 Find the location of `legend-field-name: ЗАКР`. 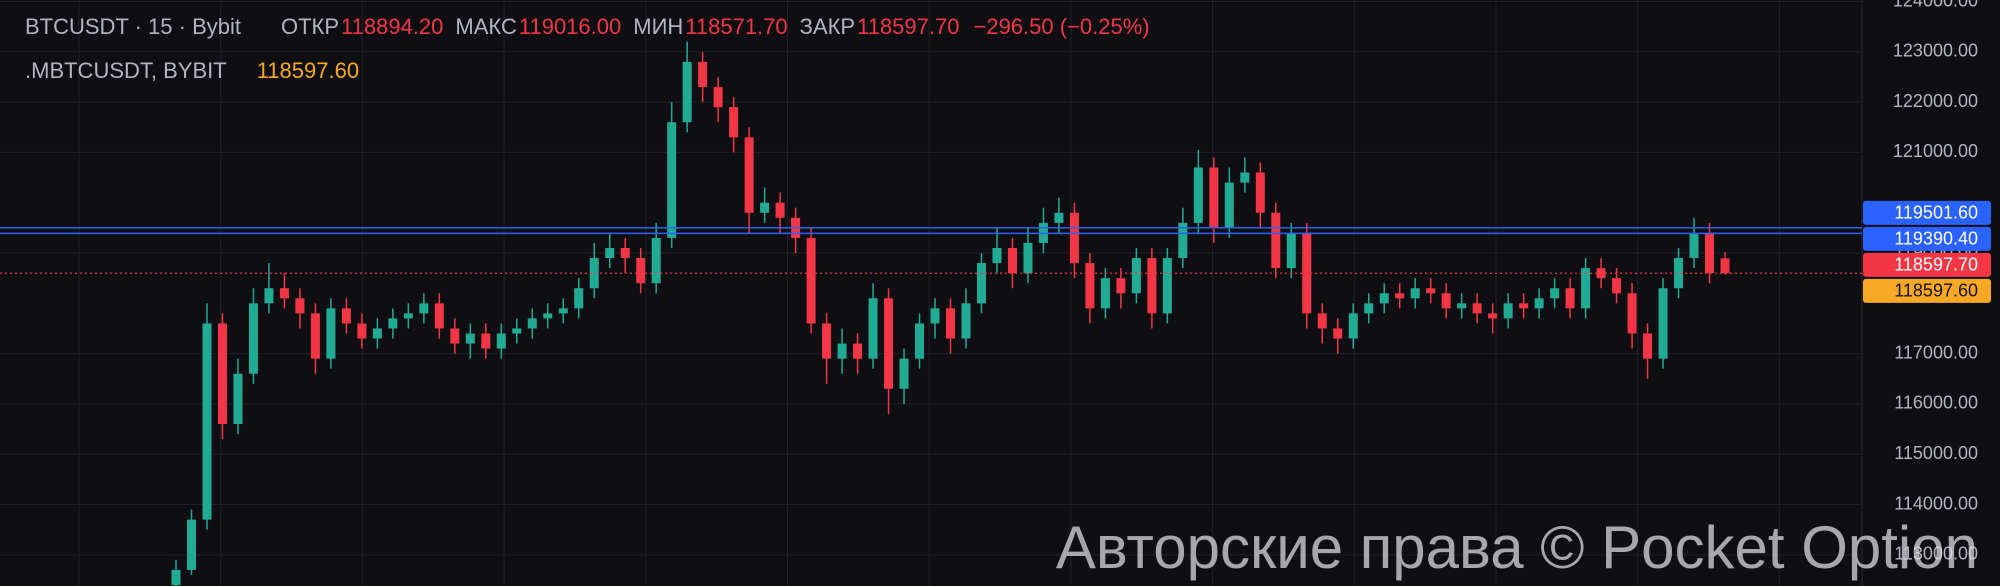

legend-field-name: ЗАКР is located at coordinates (827, 26).